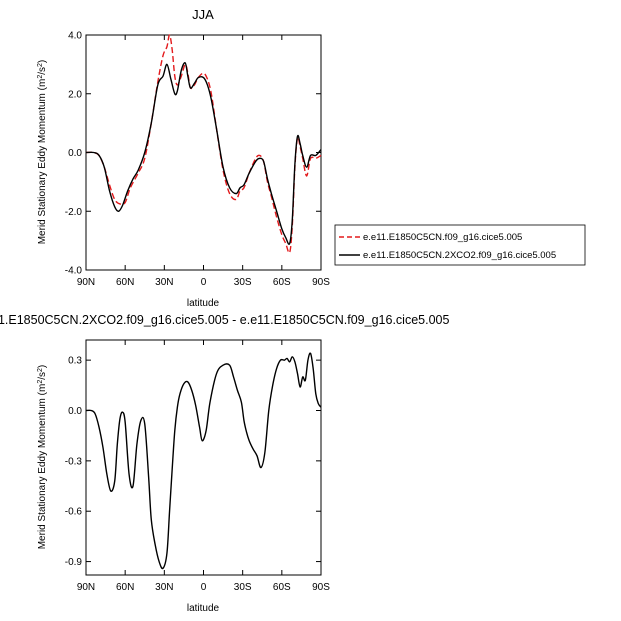  Describe the element at coordinates (74, 271) in the screenshot. I see `y-tick-label: -4.0` at that location.